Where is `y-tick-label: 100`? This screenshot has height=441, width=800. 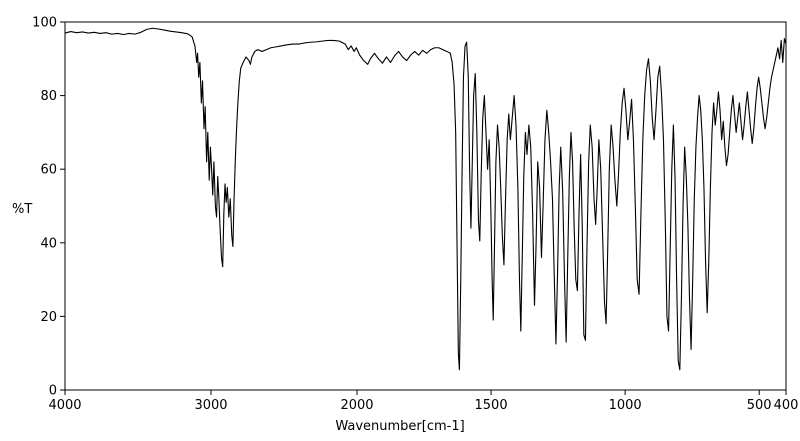
y-tick-label: 100 is located at coordinates (44, 23).